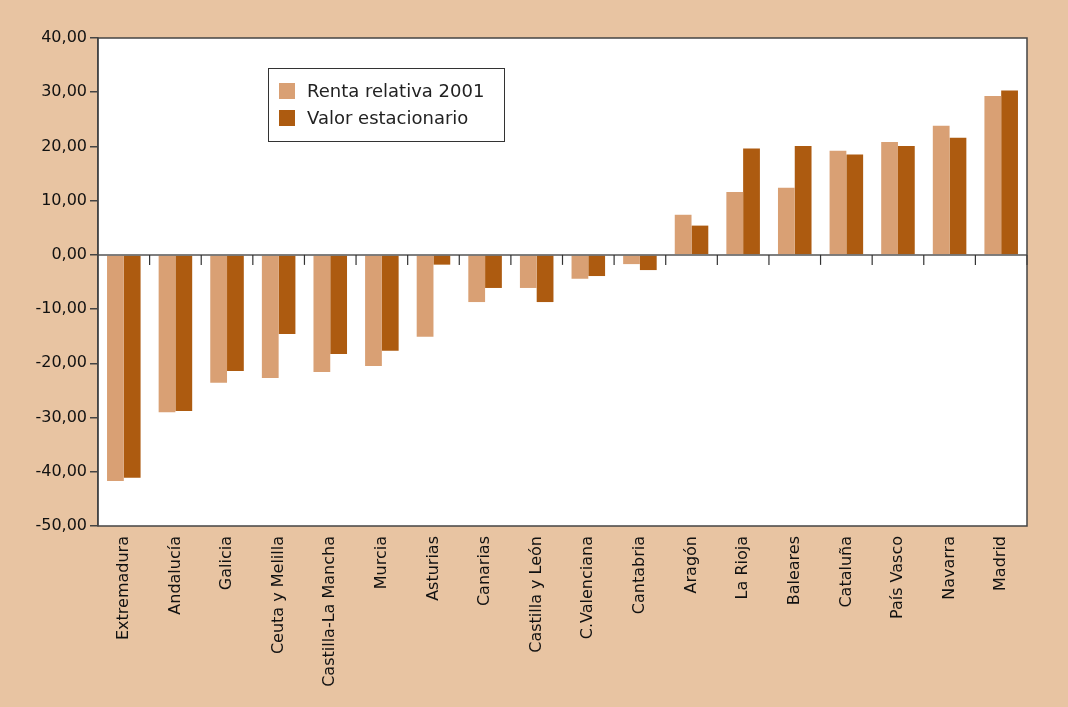 The image size is (1068, 707). What do you see at coordinates (845, 572) in the screenshot?
I see `x-tick-label: Cataluña` at bounding box center [845, 572].